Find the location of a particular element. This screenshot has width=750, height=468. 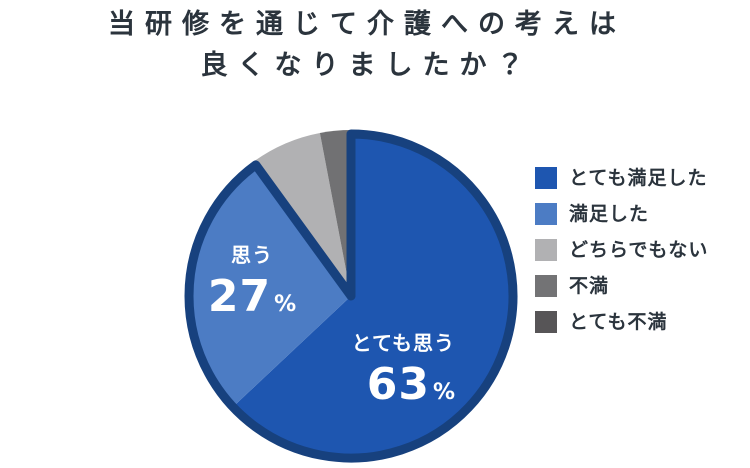

pie-label-totemo-omou-number: 63 is located at coordinates (398, 384).